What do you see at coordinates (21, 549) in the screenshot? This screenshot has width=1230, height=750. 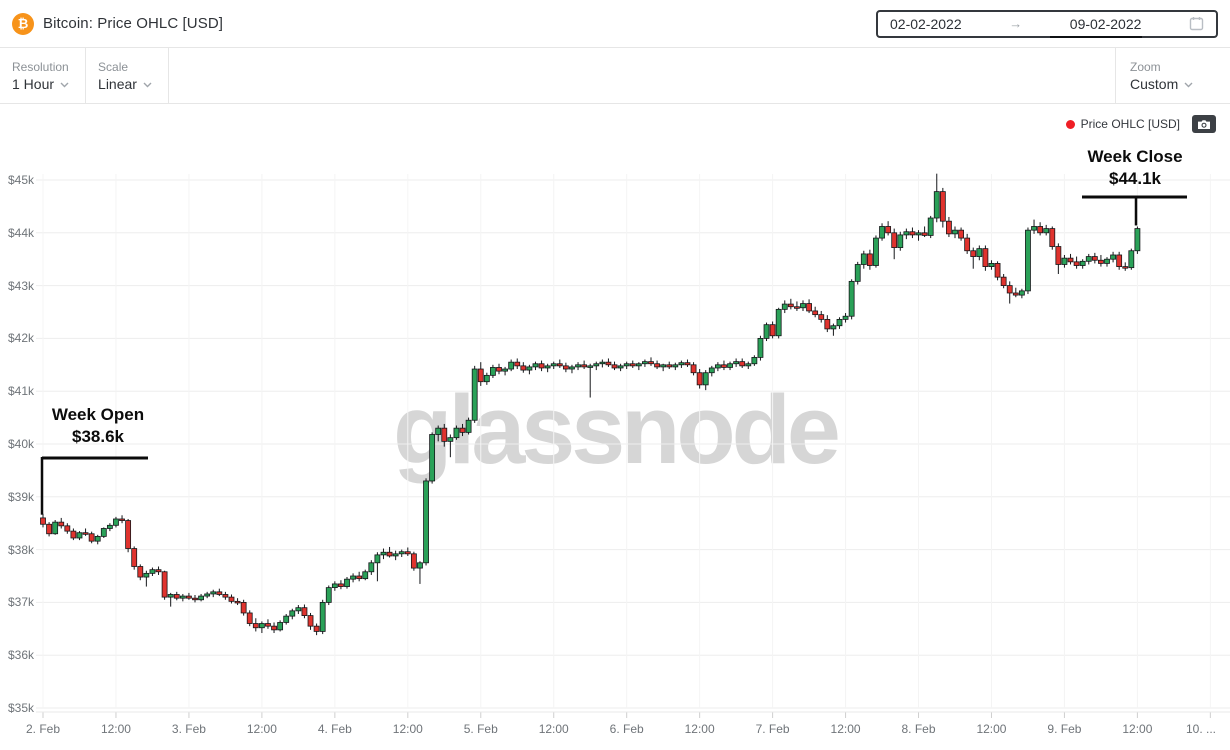 I see `y-axis-label: $38k` at bounding box center [21, 549].